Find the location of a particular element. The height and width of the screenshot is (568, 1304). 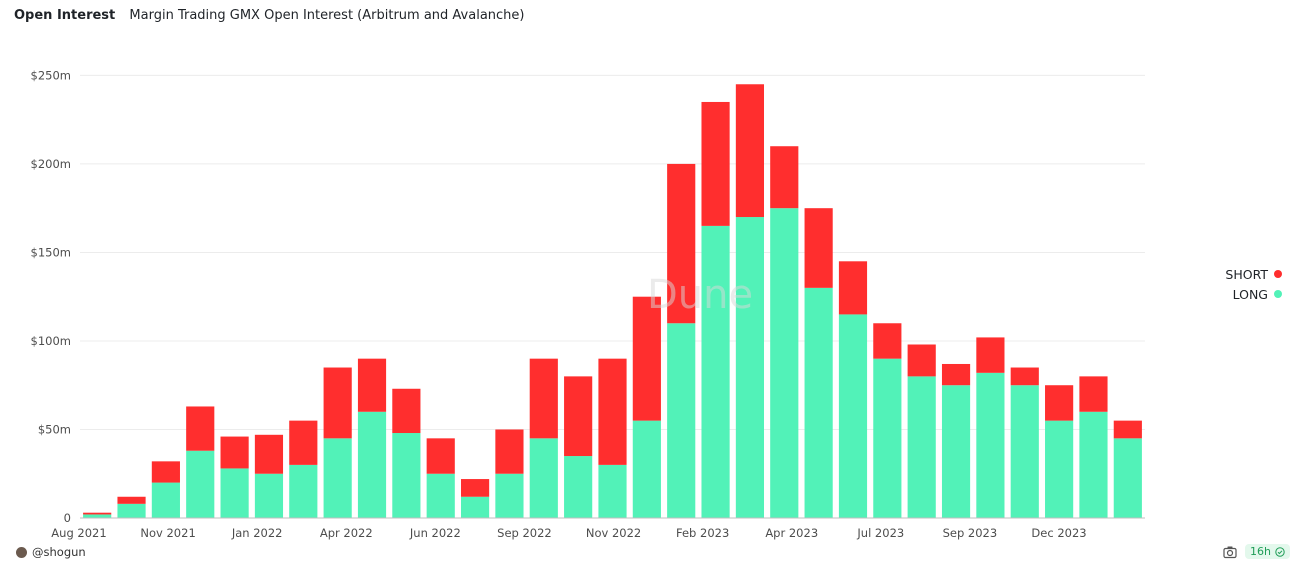

y-tick-label: 0 is located at coordinates (67, 518).